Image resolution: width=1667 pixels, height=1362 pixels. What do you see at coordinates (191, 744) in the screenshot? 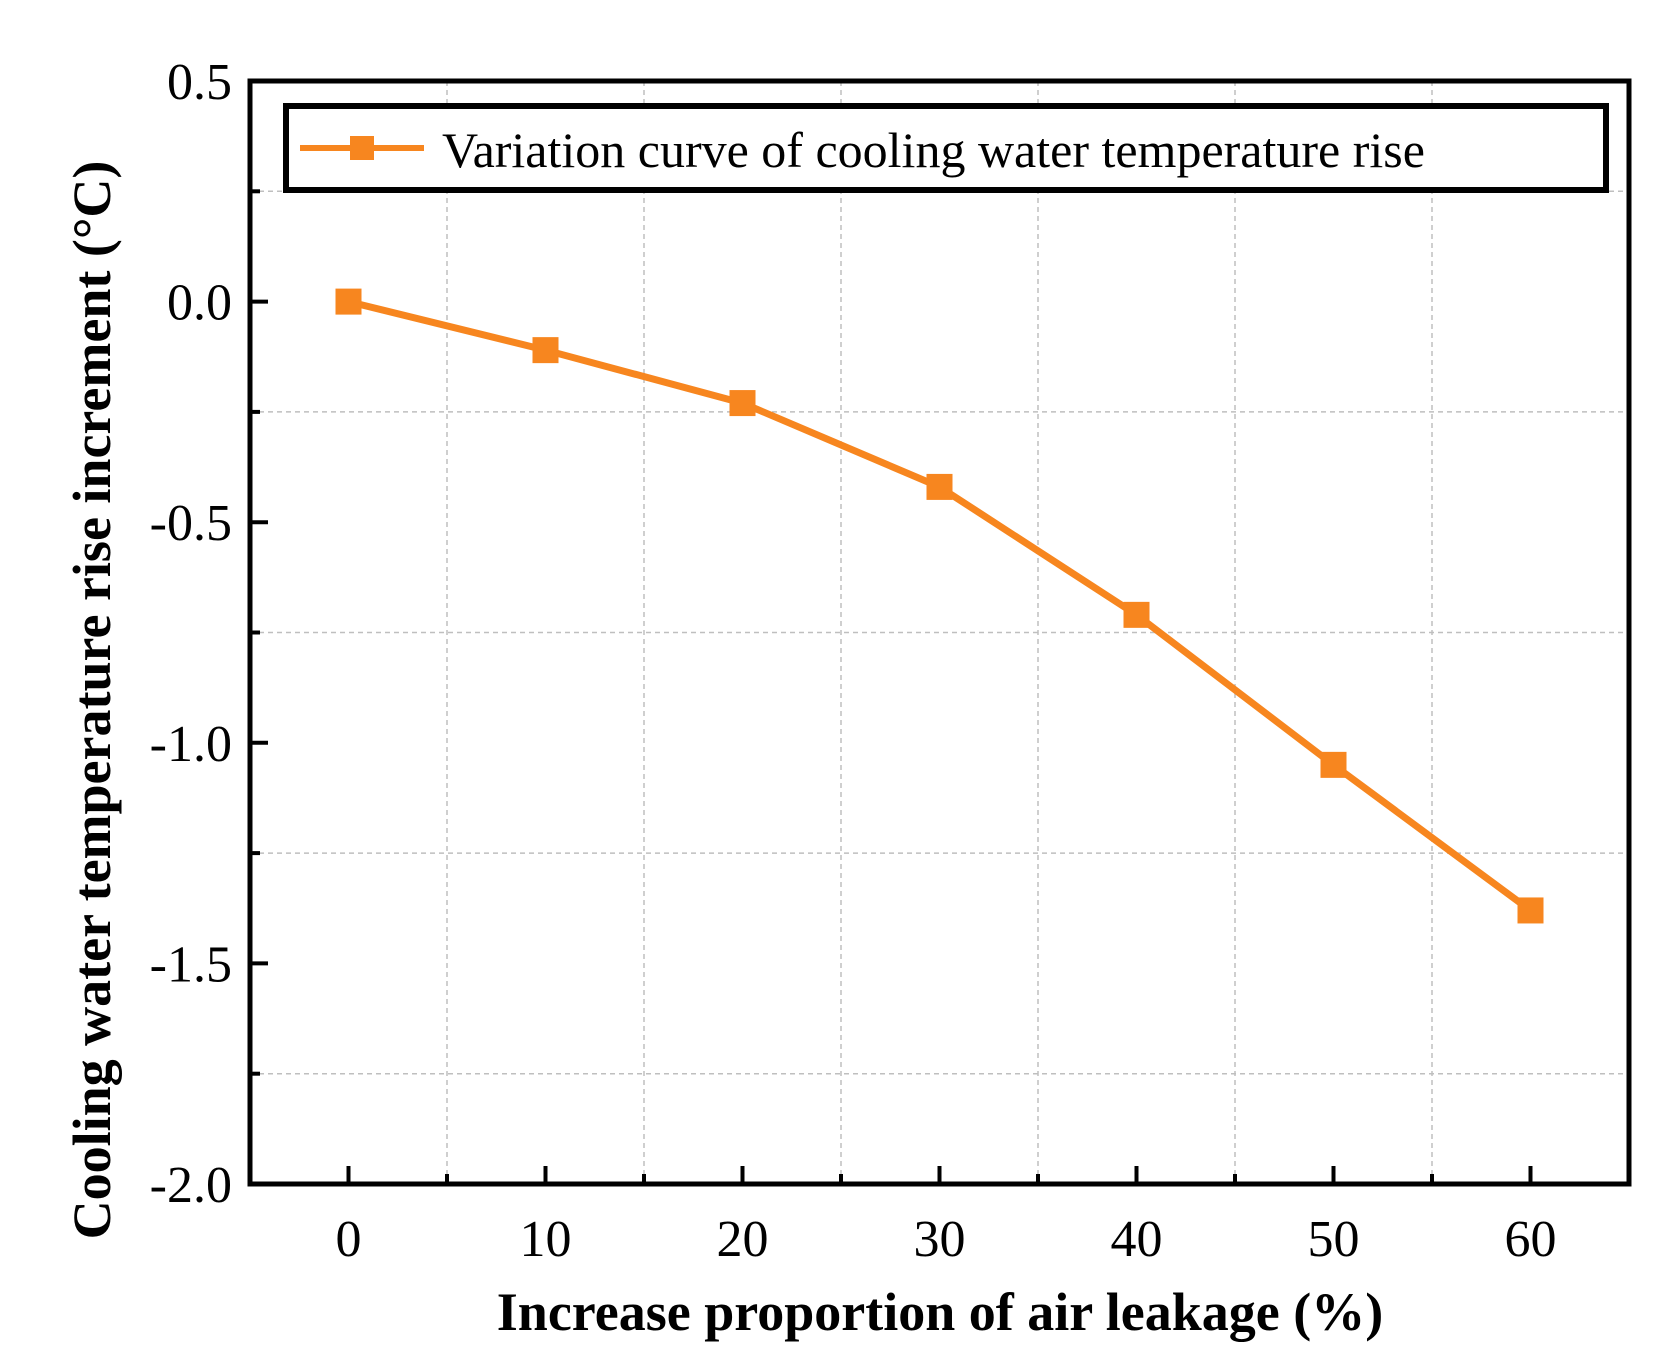
I see `y-tick-label: -1.0` at bounding box center [191, 744].